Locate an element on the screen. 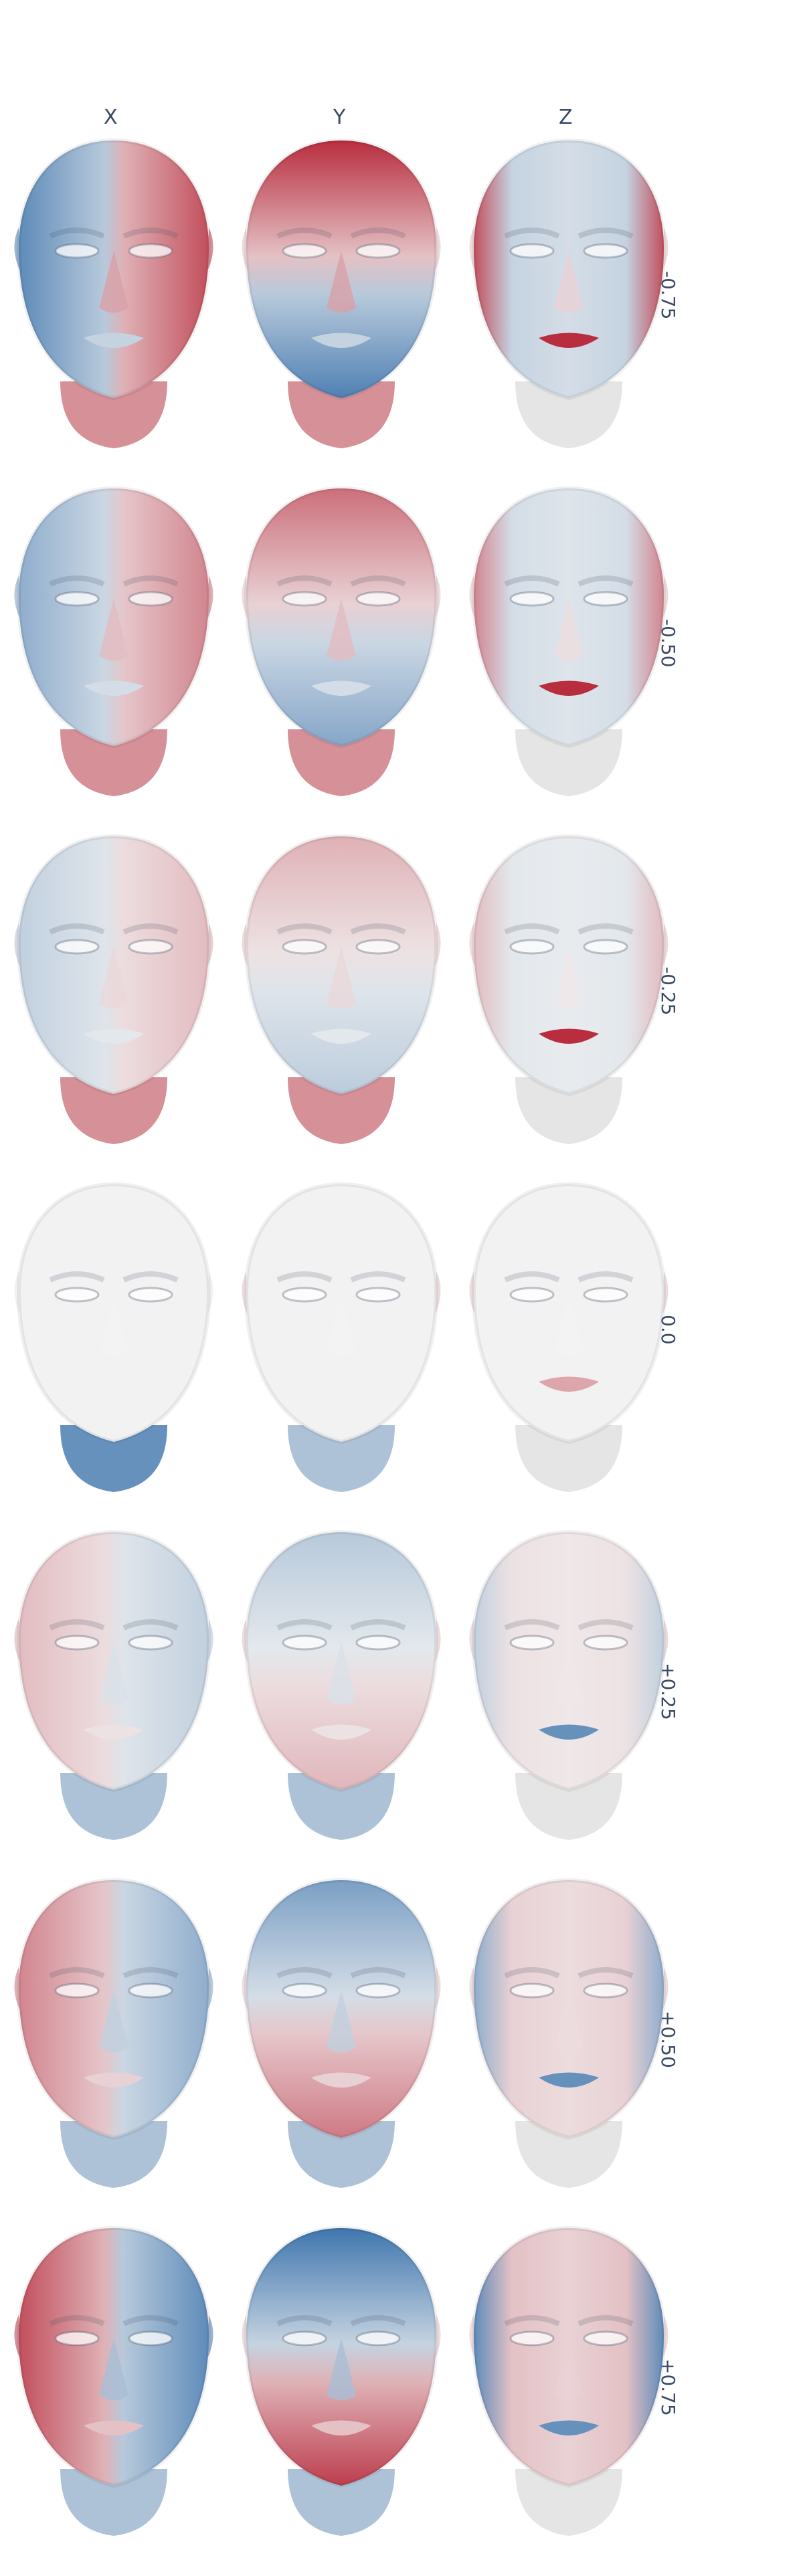 Image resolution: width=803 pixels, height=2576 pixels. row-label: +0.50 is located at coordinates (668, 2039).